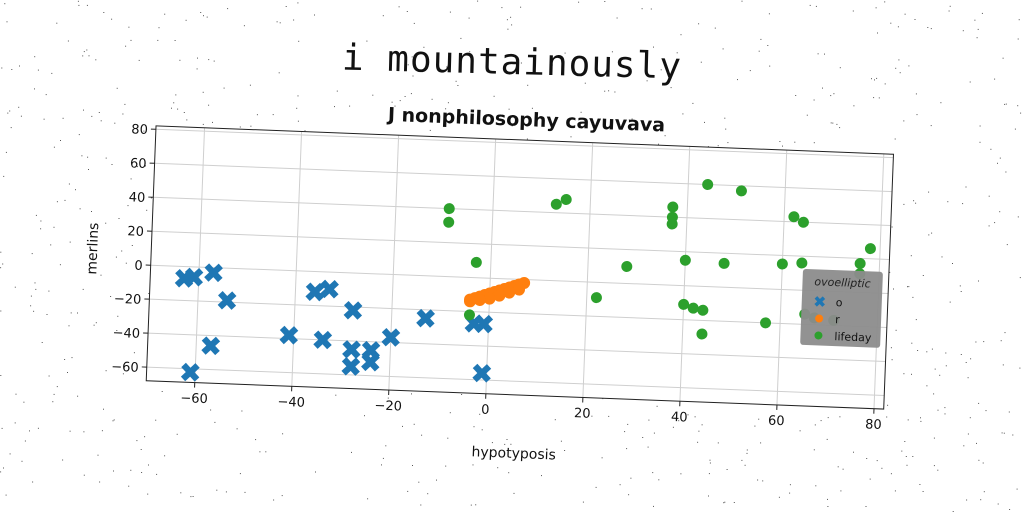 The image size is (1024, 531). Describe the element at coordinates (485, 410) in the screenshot. I see `x-tick-label: 0` at that location.